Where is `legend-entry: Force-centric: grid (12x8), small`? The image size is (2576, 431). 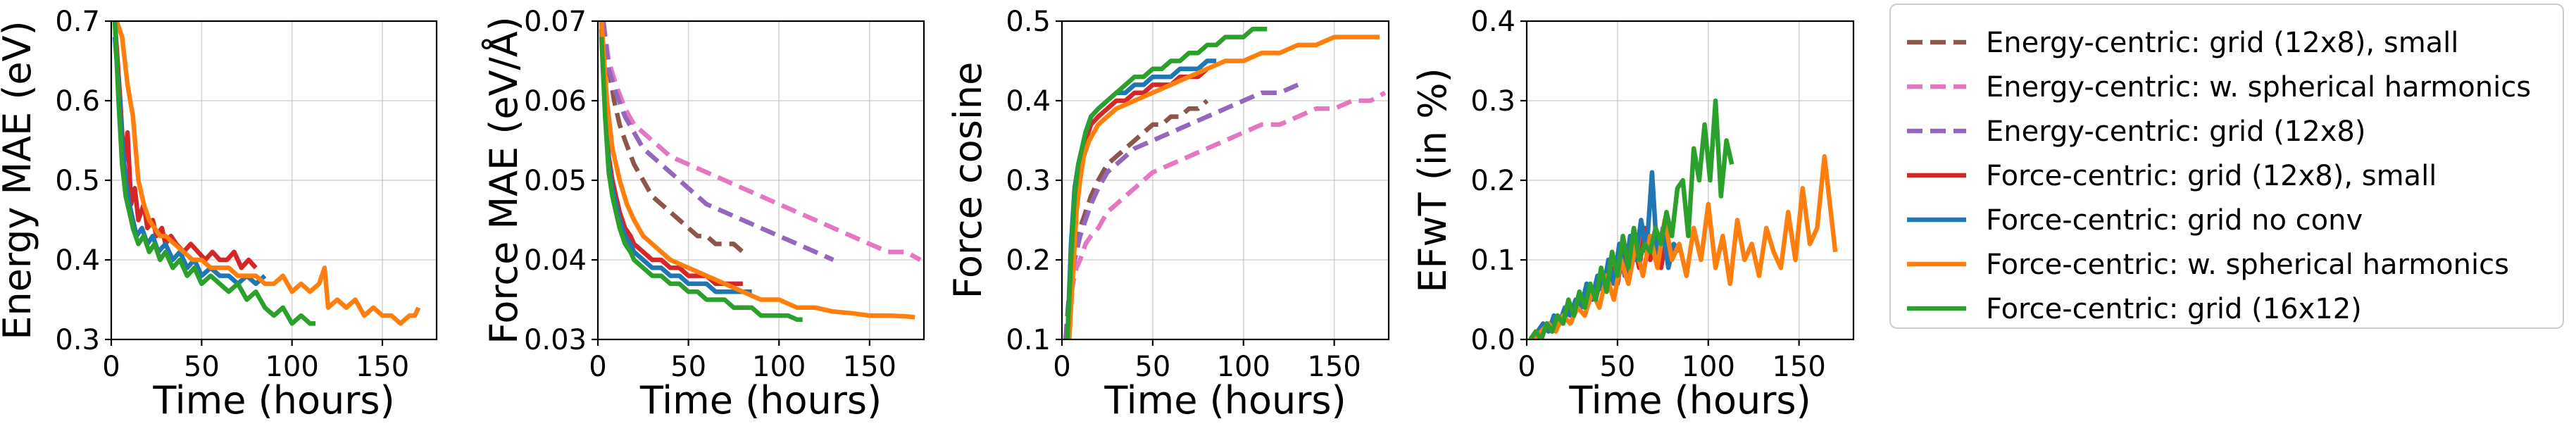 legend-entry: Force-centric: grid (12x8), small is located at coordinates (2172, 176).